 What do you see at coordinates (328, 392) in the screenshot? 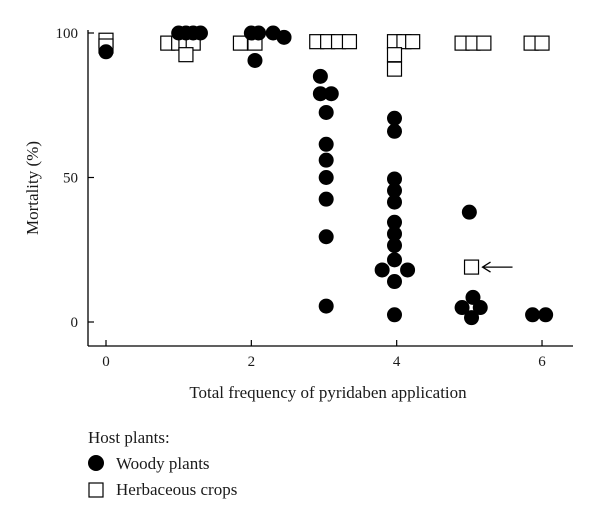
I see `x-axis-label: Total frequency of pyridaben application` at bounding box center [328, 392].